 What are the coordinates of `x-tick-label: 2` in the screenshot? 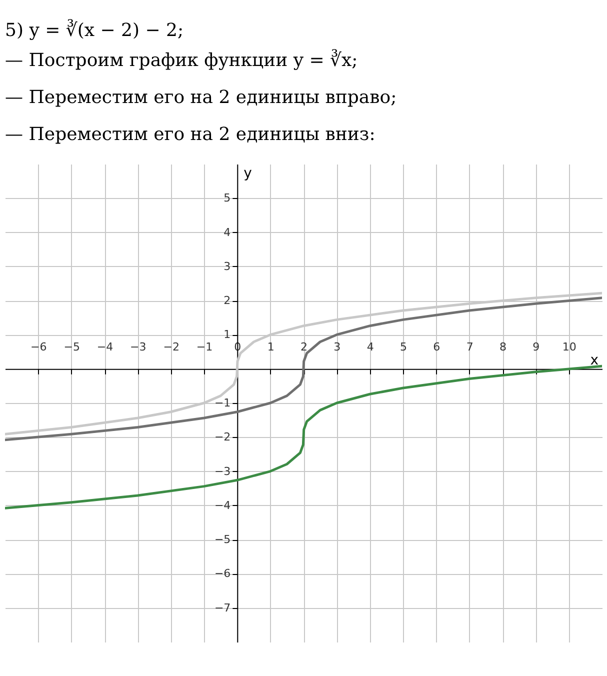 It's located at (304, 347).